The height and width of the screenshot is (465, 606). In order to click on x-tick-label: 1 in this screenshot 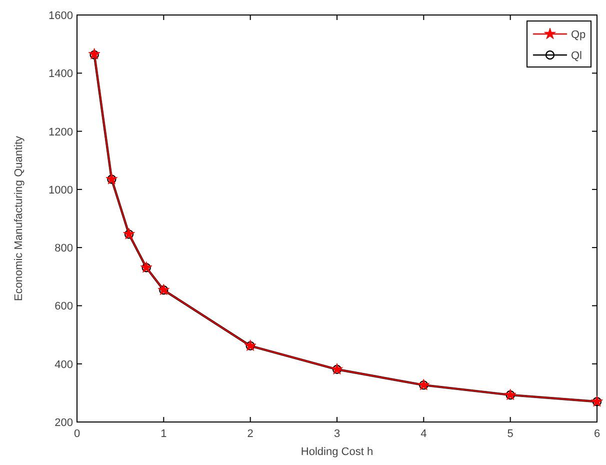, I will do `click(163, 434)`.